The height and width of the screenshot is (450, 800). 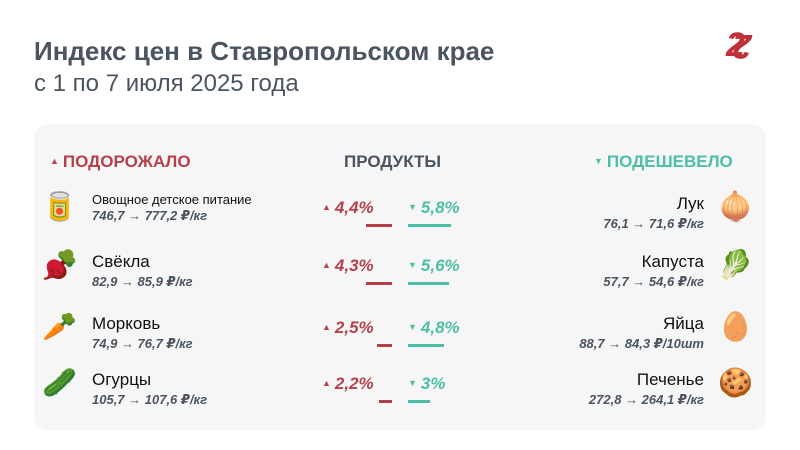 What do you see at coordinates (59, 326) in the screenshot?
I see `product-icon: 🥕` at bounding box center [59, 326].